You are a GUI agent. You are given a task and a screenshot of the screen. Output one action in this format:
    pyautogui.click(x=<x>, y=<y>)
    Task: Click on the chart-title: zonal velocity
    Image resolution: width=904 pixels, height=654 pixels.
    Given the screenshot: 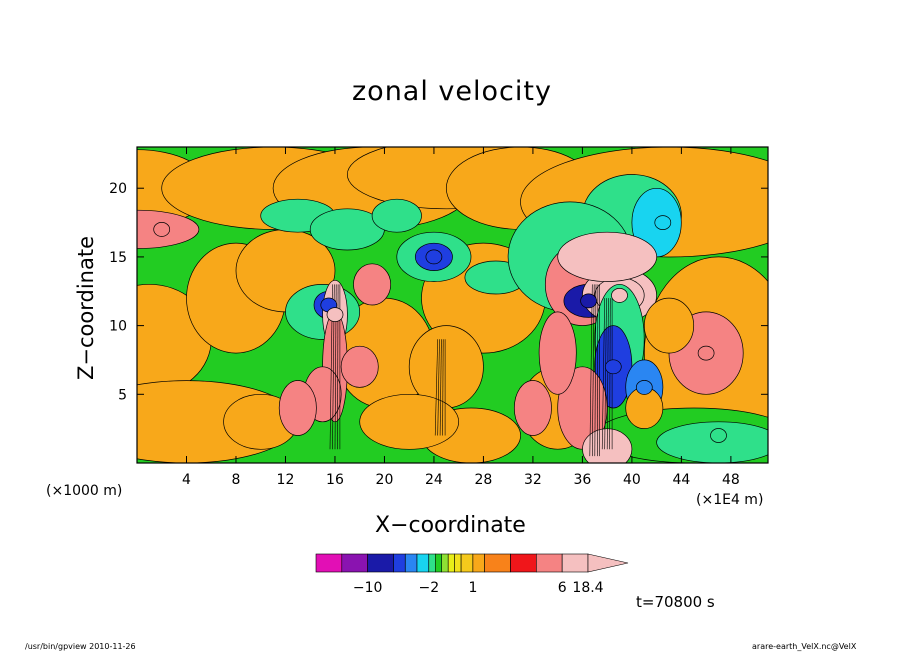 What is the action you would take?
    pyautogui.click(x=452, y=91)
    